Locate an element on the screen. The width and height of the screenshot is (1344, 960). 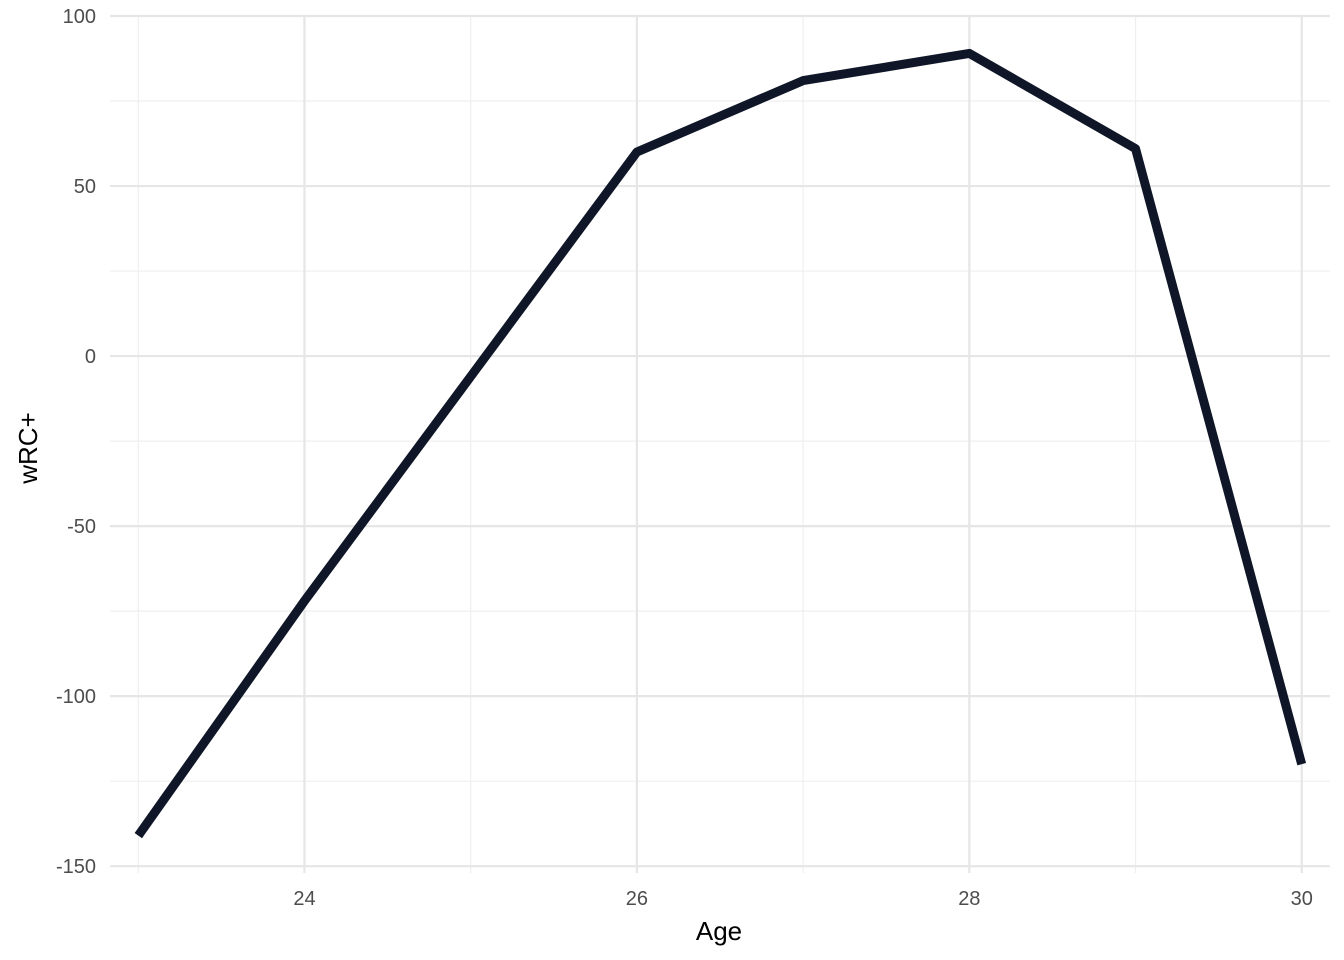
y-axis-title: wRC+ is located at coordinates (28, 448).